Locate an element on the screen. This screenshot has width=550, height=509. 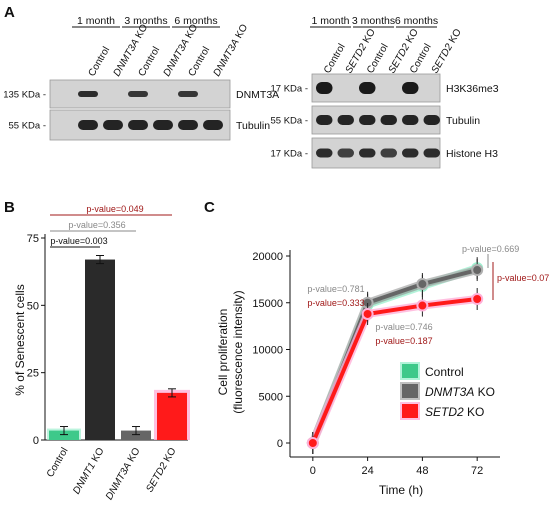
x-tick-label: 24 is located at coordinates (367, 471).